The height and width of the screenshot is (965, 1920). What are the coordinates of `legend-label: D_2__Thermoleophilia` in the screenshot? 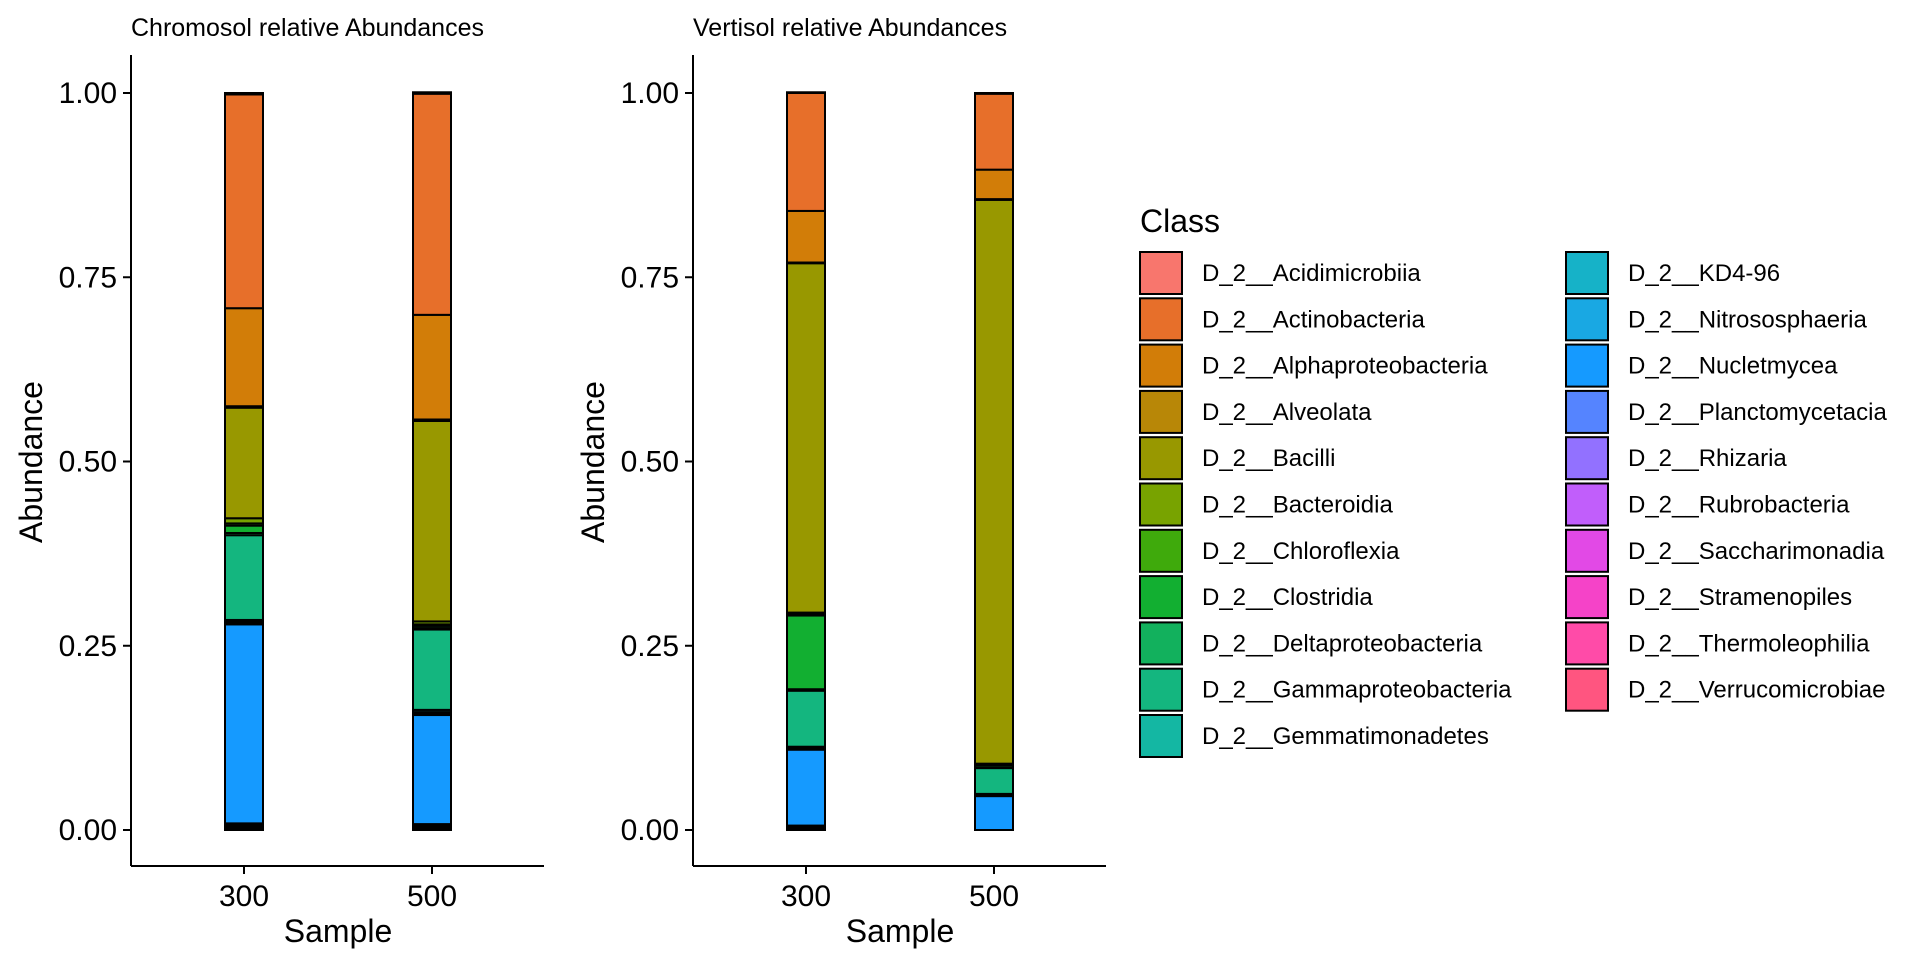 It's located at (1749, 643).